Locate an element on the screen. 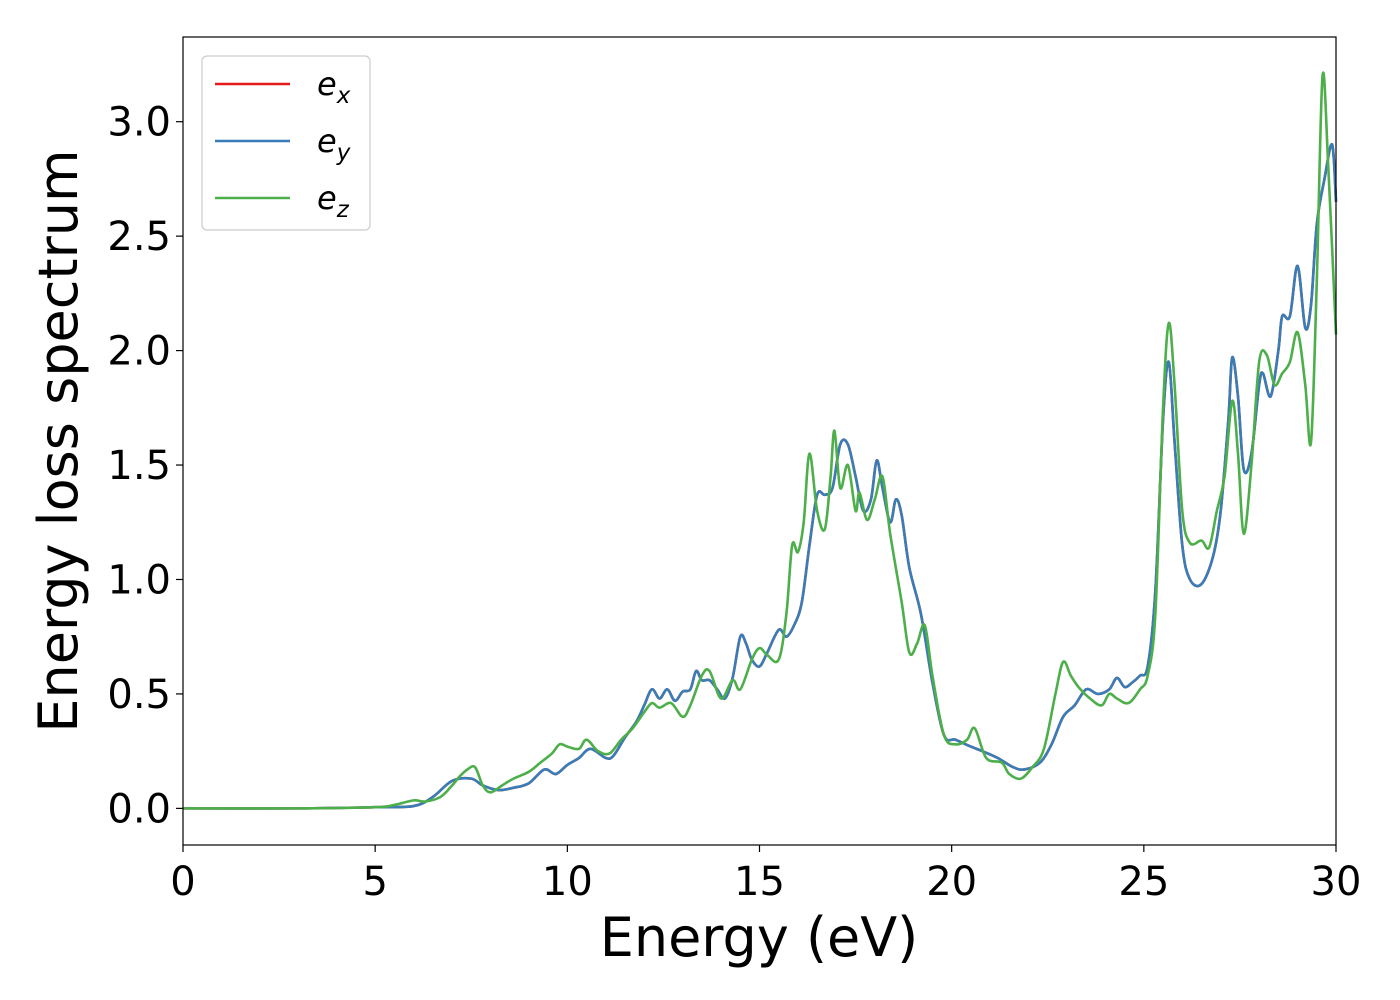 The width and height of the screenshot is (1400, 1000). x-axis-ticks: 0 5 10 15 20 25 30 is located at coordinates (765, 875).